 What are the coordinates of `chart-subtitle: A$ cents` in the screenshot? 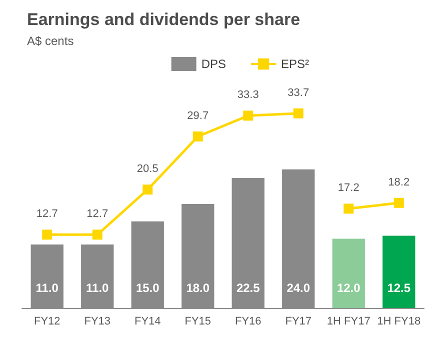 It's located at (50, 41).